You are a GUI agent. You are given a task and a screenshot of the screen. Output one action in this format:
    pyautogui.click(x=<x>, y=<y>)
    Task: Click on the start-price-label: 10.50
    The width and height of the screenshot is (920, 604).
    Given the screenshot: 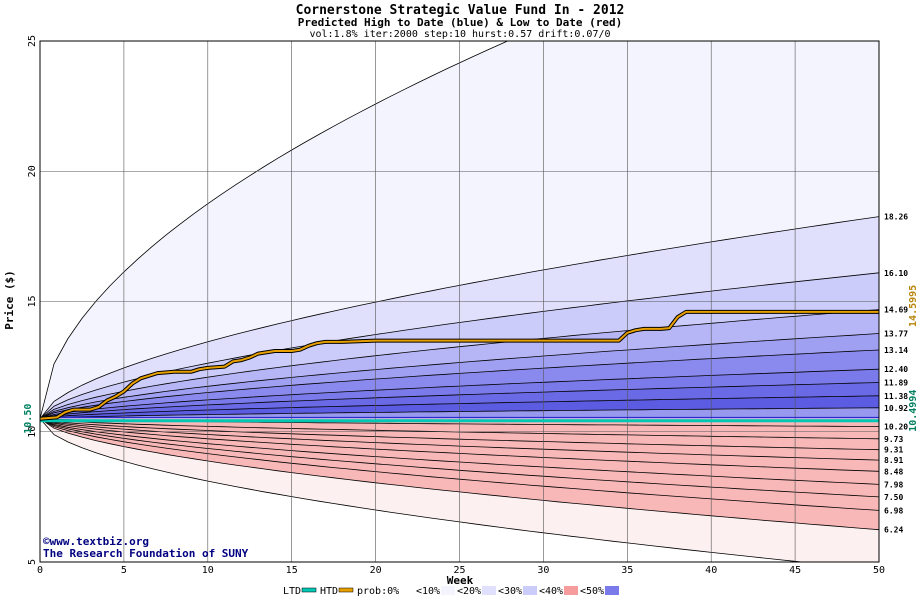 What is the action you would take?
    pyautogui.click(x=28, y=419)
    